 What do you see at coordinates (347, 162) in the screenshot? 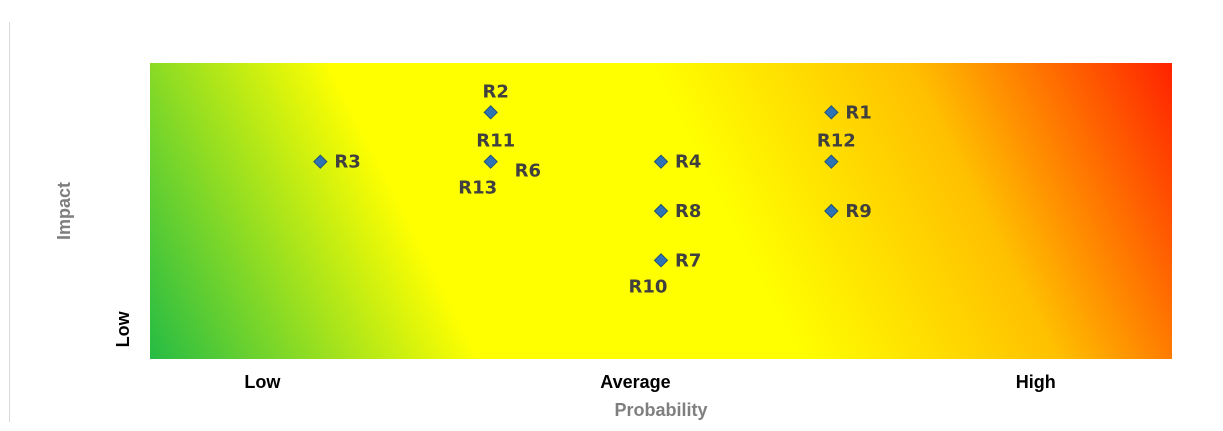
I see `data-point-label: R3` at bounding box center [347, 162].